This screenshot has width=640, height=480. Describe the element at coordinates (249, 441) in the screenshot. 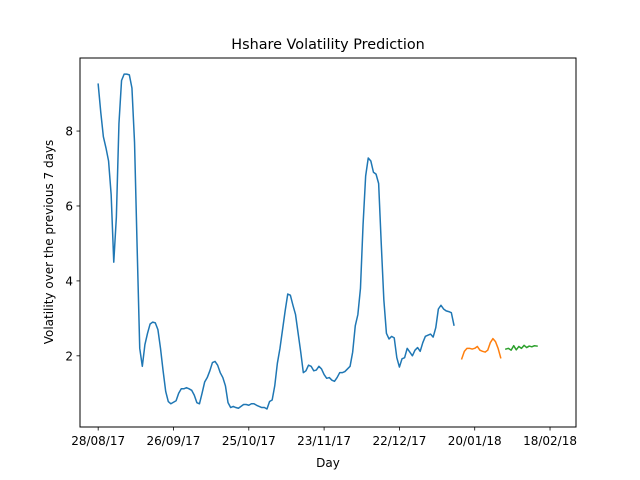

I see `x-tick-label: 25/10/17` at that location.